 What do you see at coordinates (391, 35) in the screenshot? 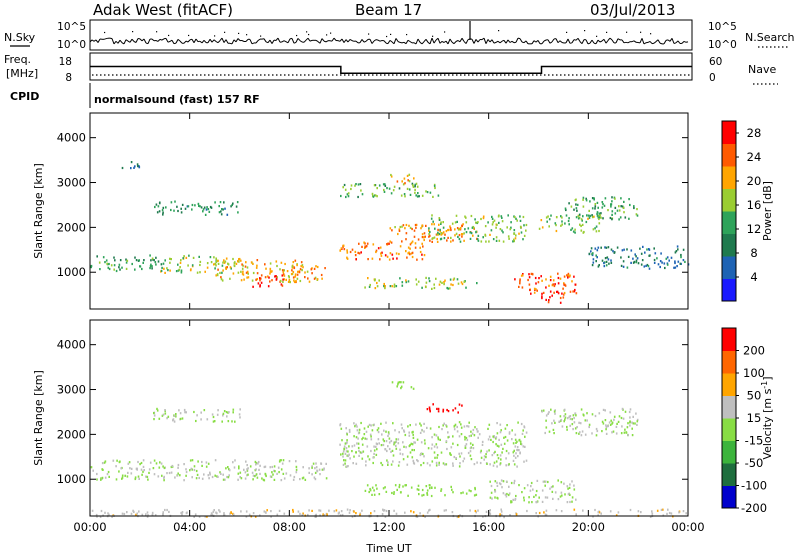
I see `noise-panel-frame` at bounding box center [391, 35].